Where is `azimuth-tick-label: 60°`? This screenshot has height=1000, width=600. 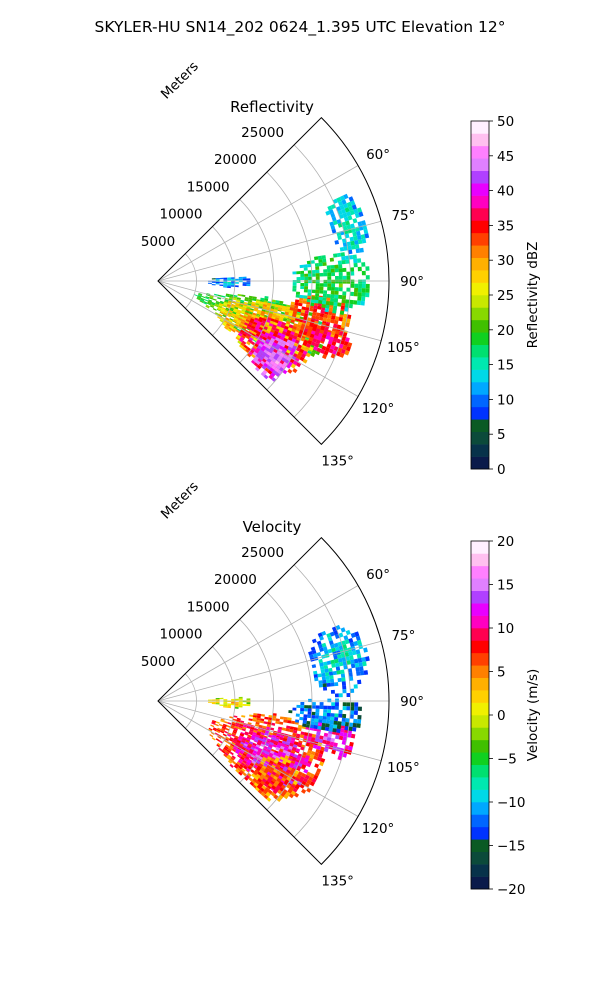
azimuth-tick-label: 60° is located at coordinates (378, 155).